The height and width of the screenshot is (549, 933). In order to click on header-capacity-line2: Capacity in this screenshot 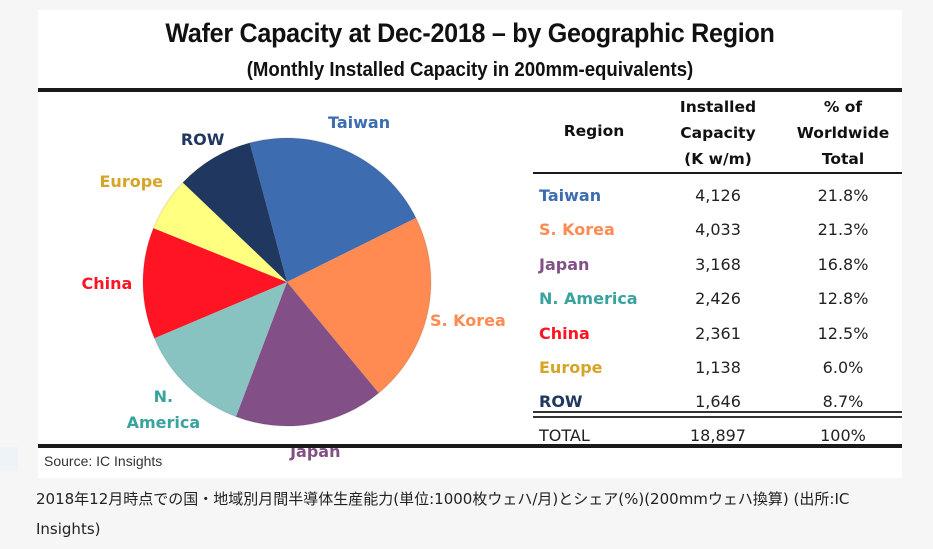, I will do `click(718, 133)`.